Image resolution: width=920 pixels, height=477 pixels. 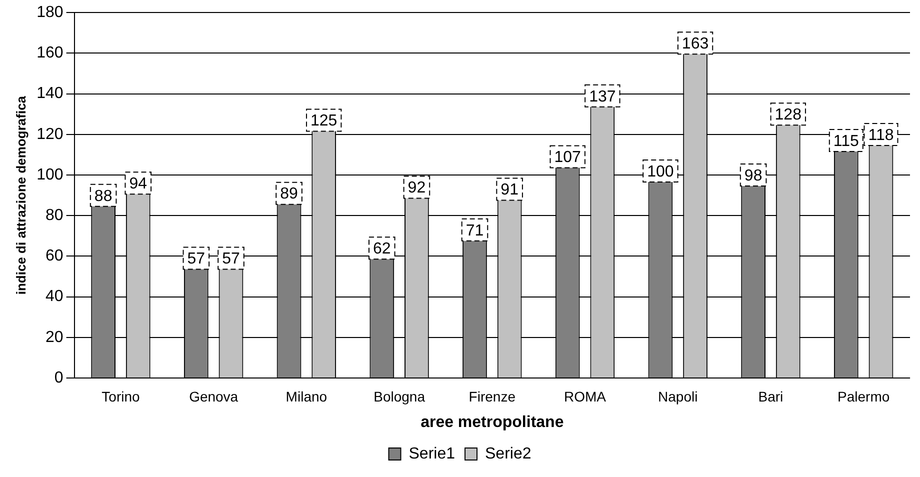 I want to click on x-tick-label: Napoli, so click(x=678, y=396).